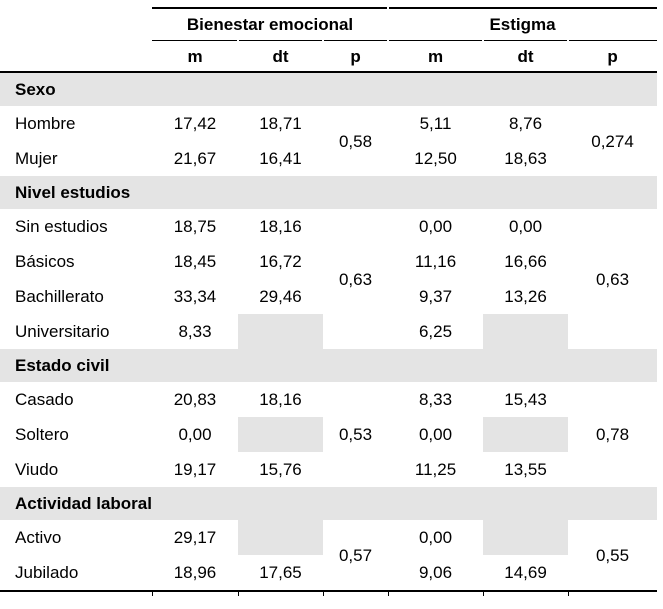  I want to click on cell-e-p: 0,78, so click(613, 434).